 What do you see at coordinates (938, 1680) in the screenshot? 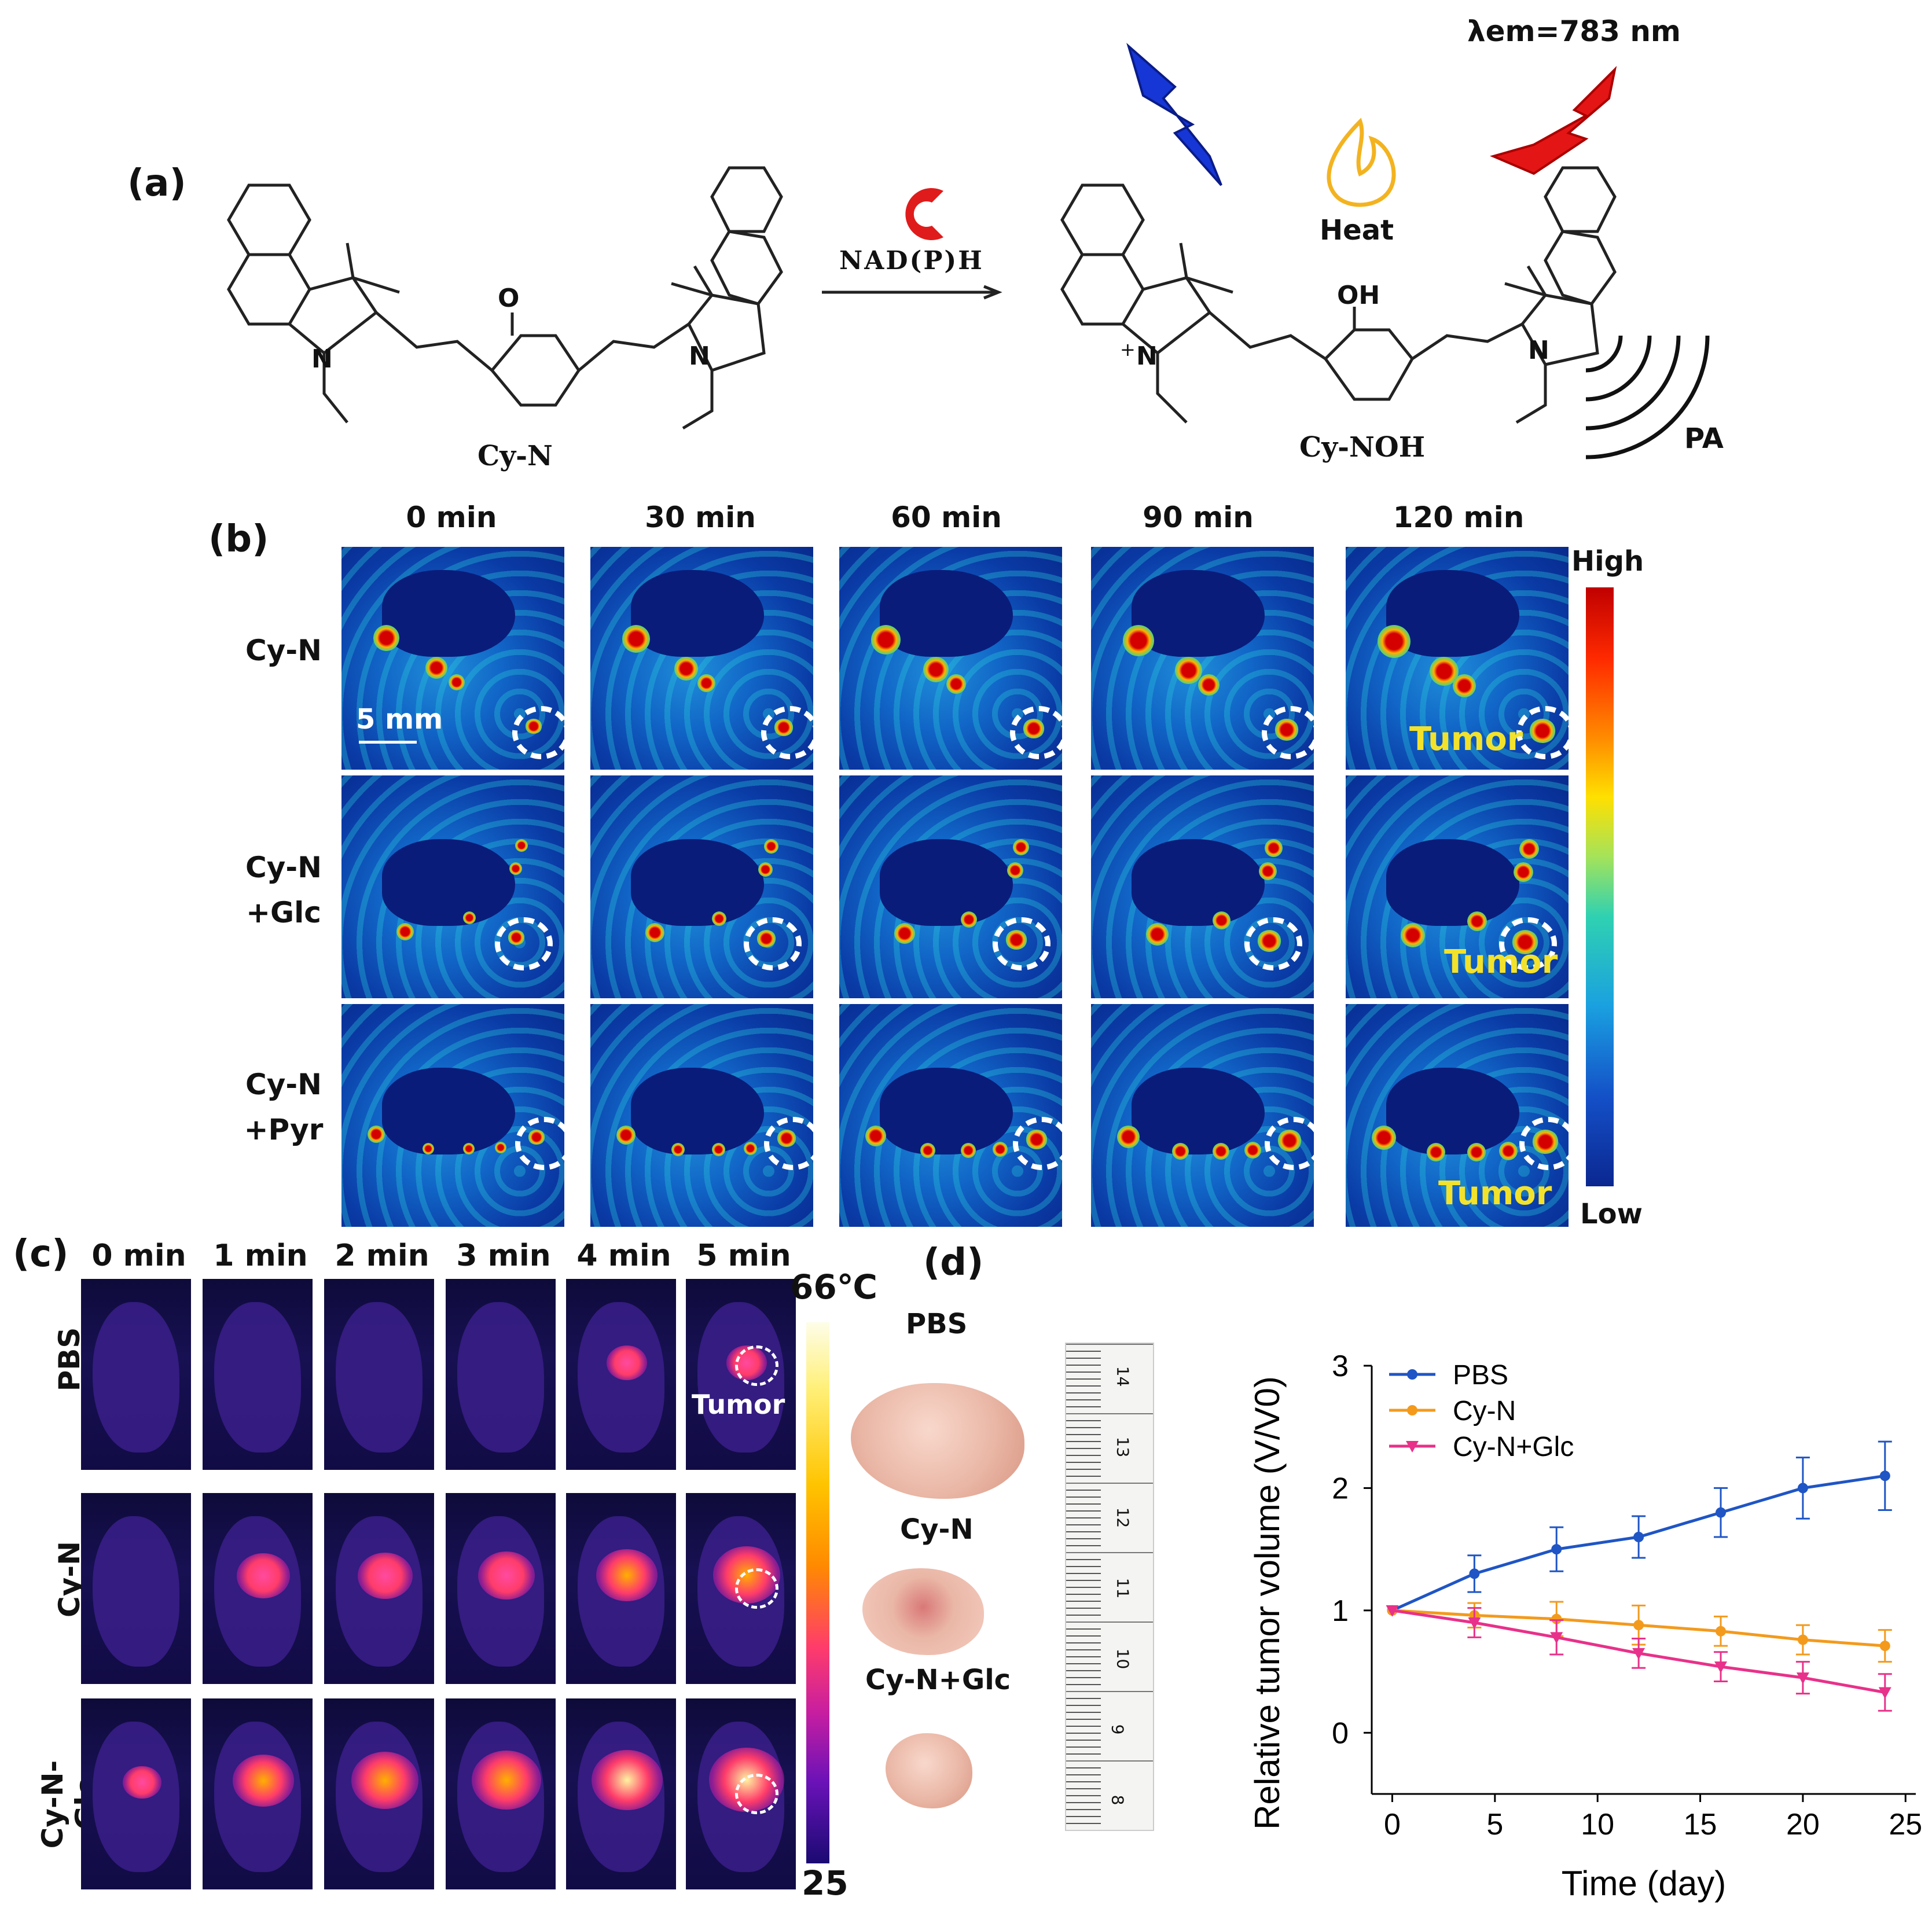
I see `photo-label-glc: Cy-N+Glc` at bounding box center [938, 1680].